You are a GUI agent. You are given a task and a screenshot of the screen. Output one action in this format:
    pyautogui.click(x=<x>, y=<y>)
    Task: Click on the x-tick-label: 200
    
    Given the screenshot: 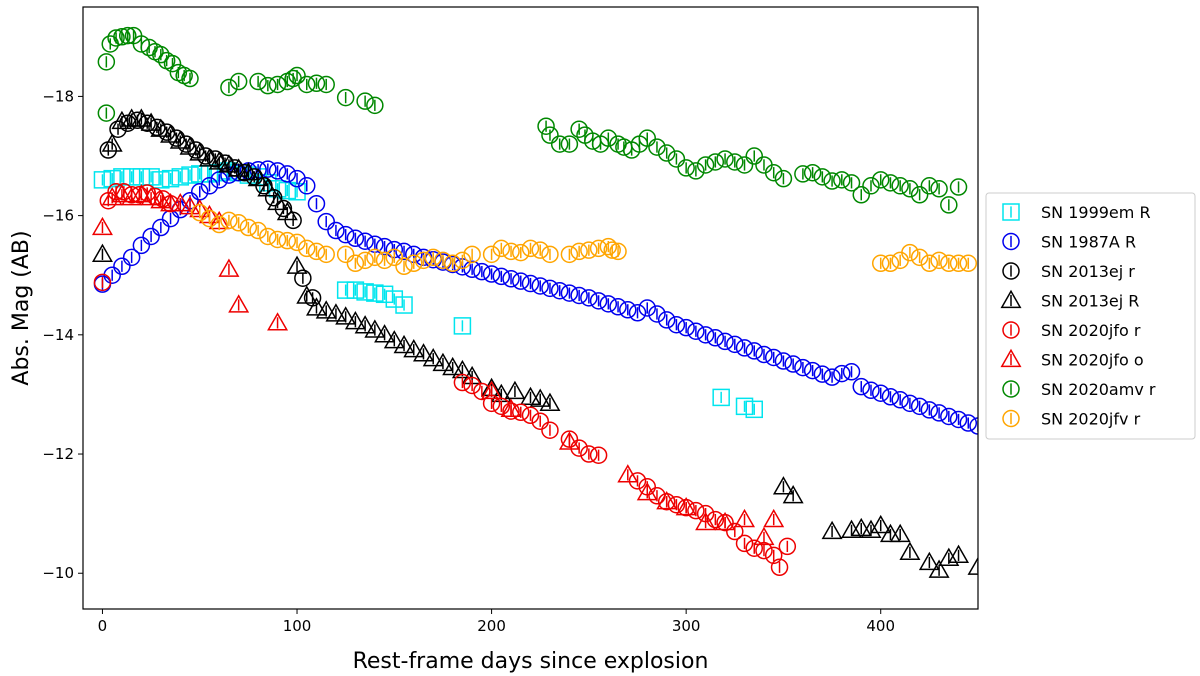 What is the action you would take?
    pyautogui.click(x=491, y=626)
    